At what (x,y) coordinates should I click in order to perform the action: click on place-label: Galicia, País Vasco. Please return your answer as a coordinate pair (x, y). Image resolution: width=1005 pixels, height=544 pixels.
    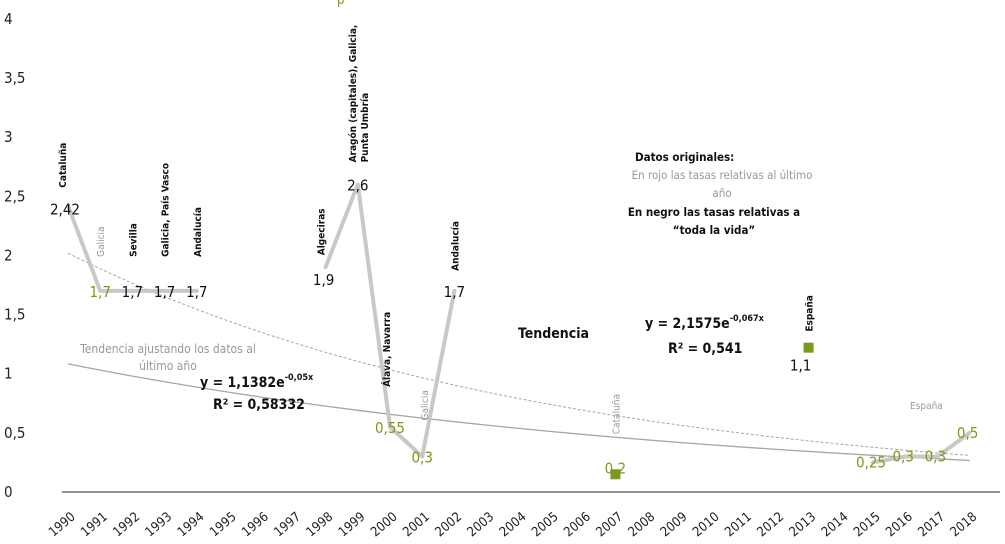
    Looking at the image, I should click on (166, 210).